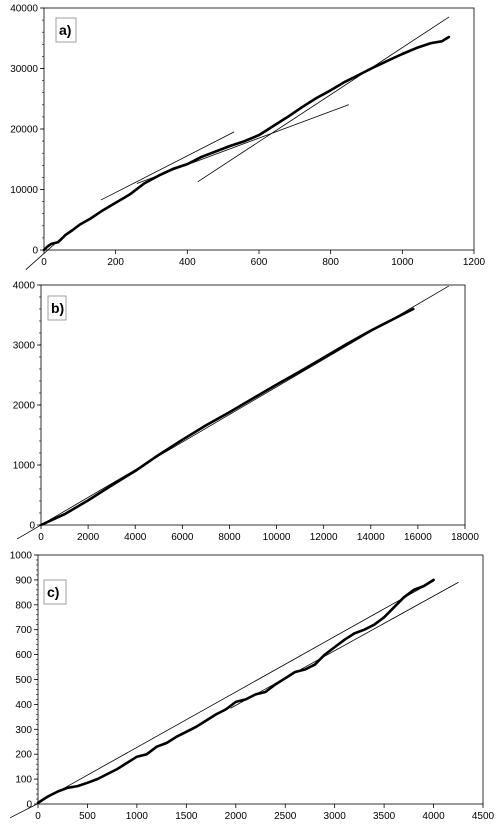 The image size is (499, 830). Describe the element at coordinates (24, 286) in the screenshot. I see `y-tick-label: 4000` at that location.